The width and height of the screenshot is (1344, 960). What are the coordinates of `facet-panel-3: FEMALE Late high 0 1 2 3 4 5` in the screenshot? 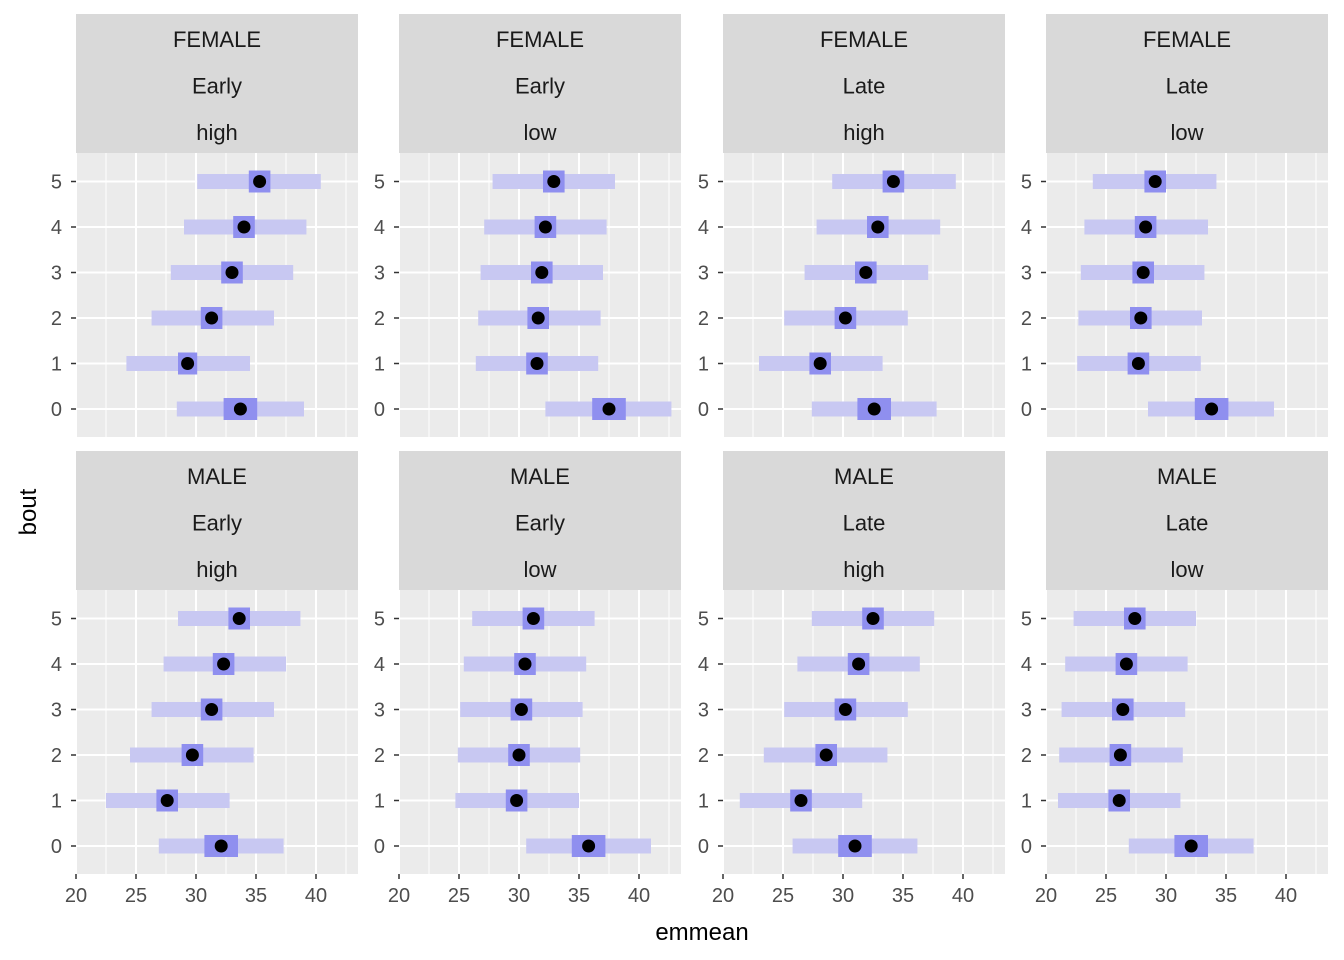 It's located at (851, 225).